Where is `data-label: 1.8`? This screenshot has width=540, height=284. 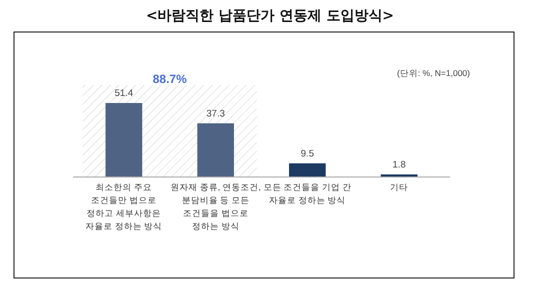
data-label: 1.8 is located at coordinates (399, 164).